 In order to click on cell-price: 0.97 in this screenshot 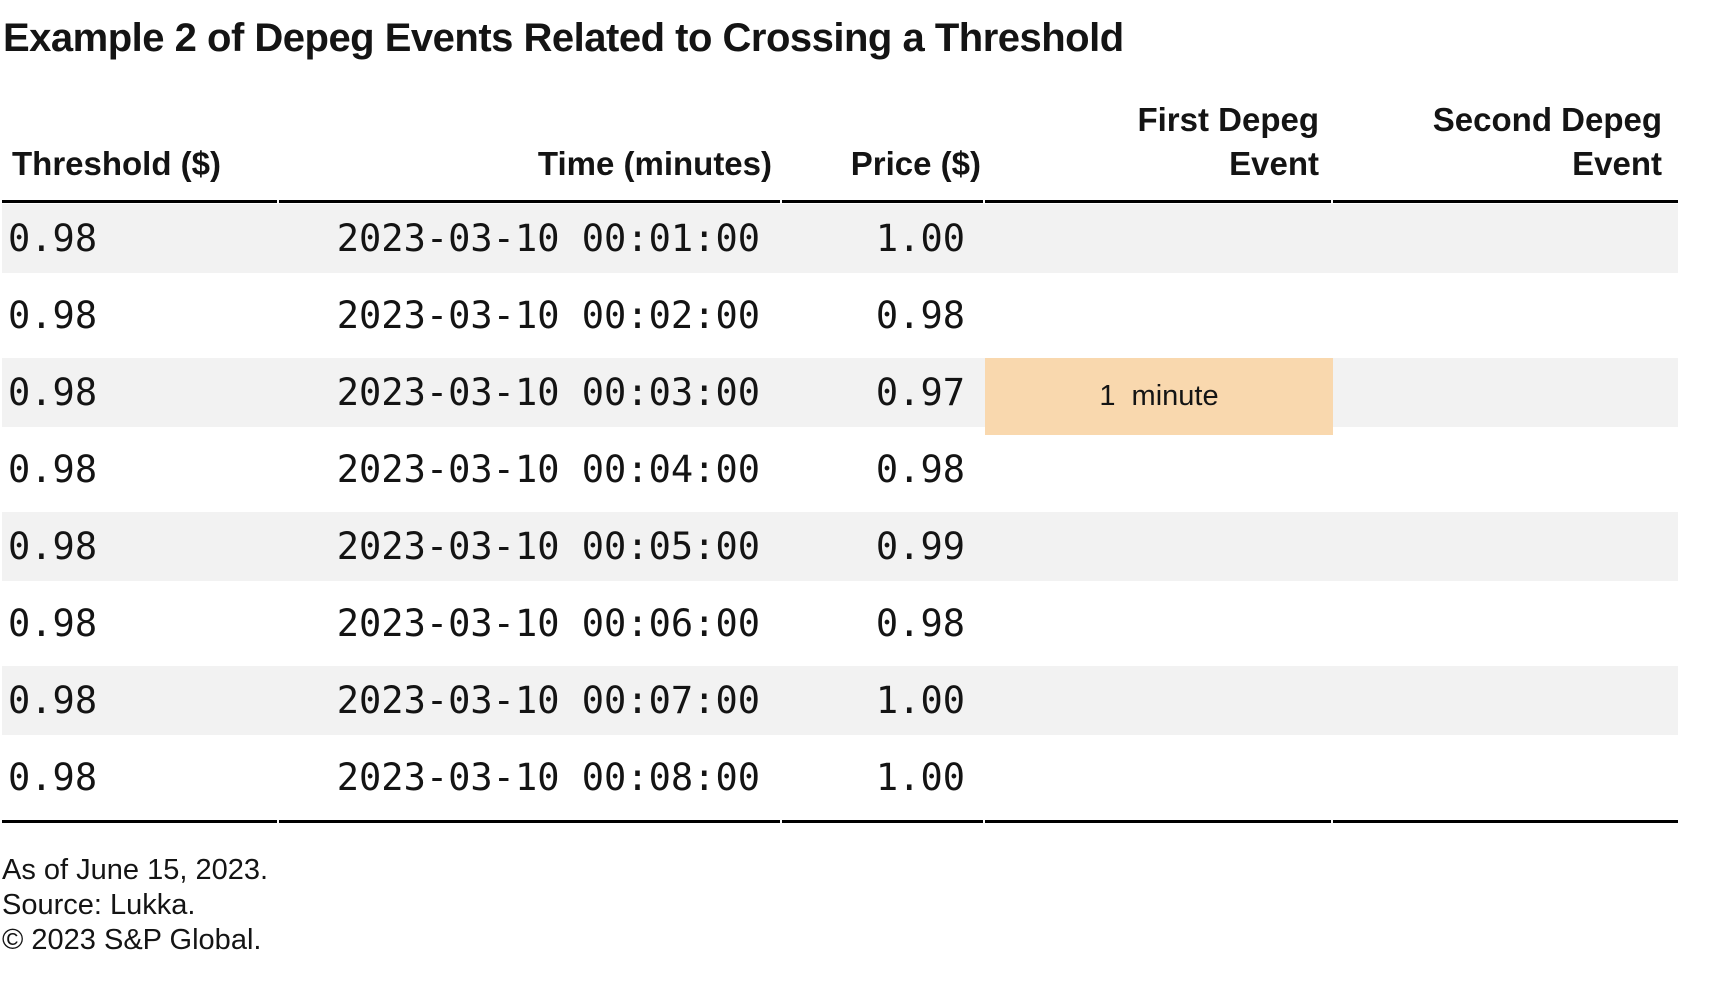, I will do `click(920, 392)`.